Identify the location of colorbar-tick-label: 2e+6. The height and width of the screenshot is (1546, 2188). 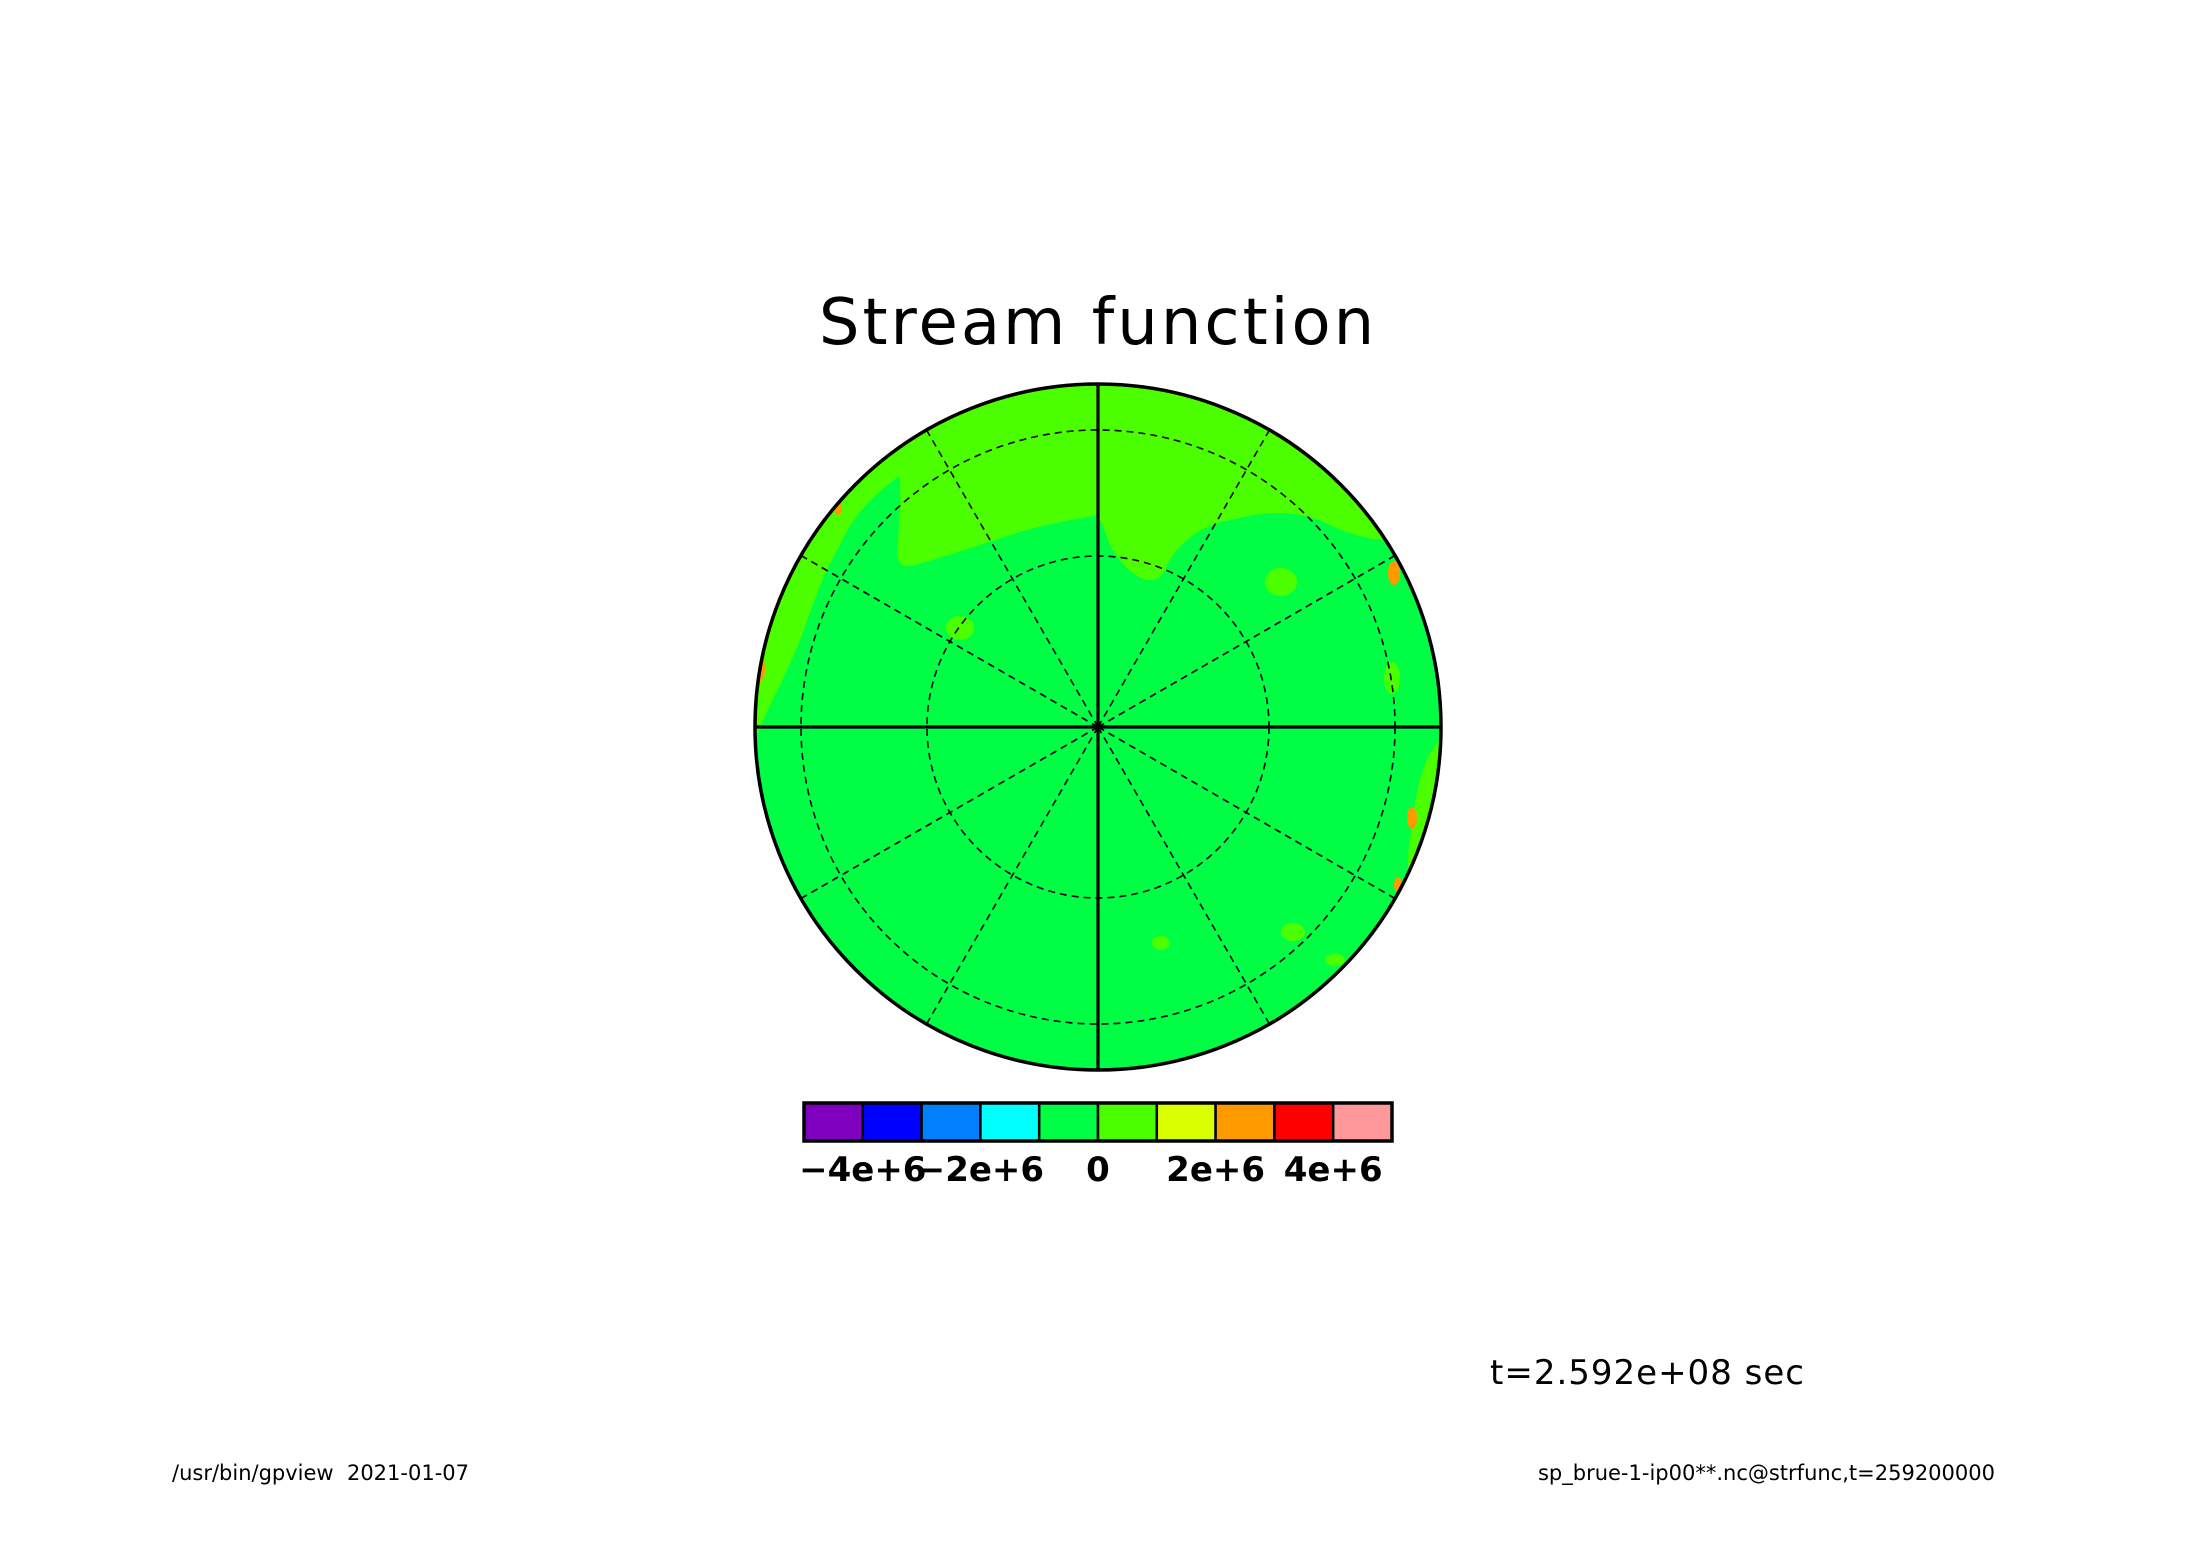
(1215, 1170).